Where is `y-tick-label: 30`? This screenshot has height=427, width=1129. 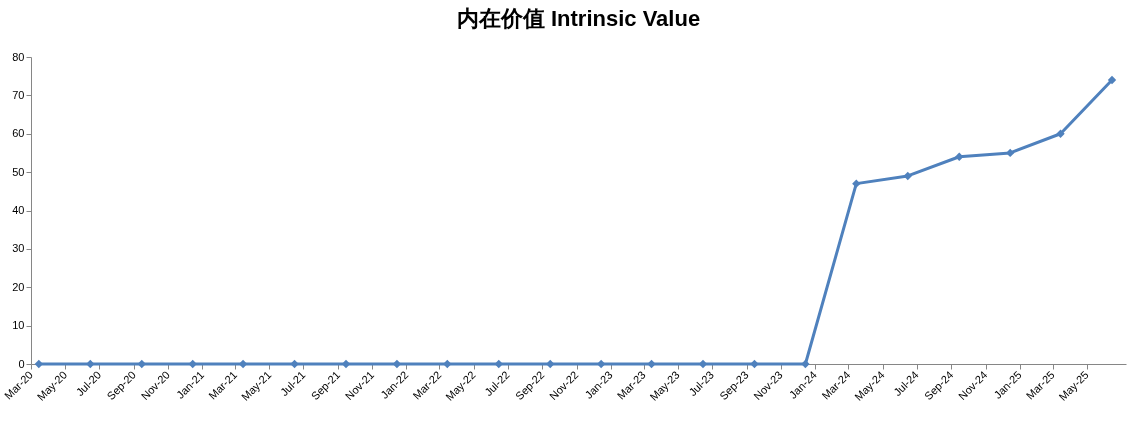 y-tick-label: 30 is located at coordinates (18, 248).